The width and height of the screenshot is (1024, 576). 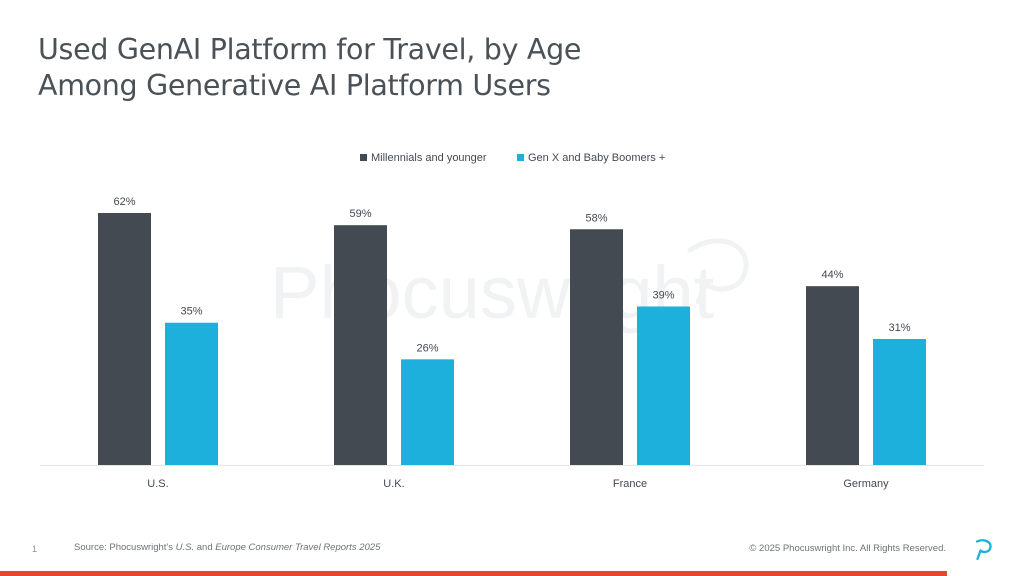 What do you see at coordinates (35, 549) in the screenshot?
I see `page-number: 1` at bounding box center [35, 549].